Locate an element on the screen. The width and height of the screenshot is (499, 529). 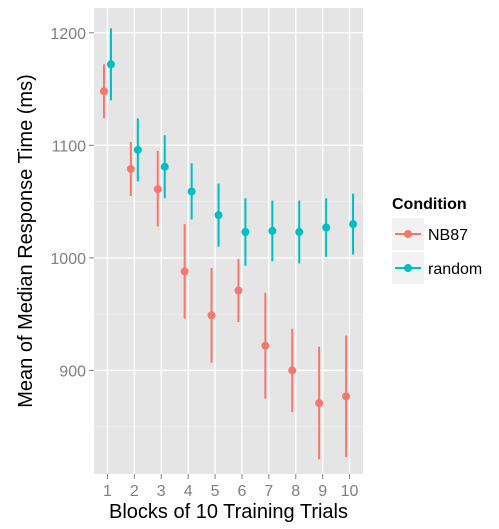
x-tick-label: 9 is located at coordinates (322, 491).